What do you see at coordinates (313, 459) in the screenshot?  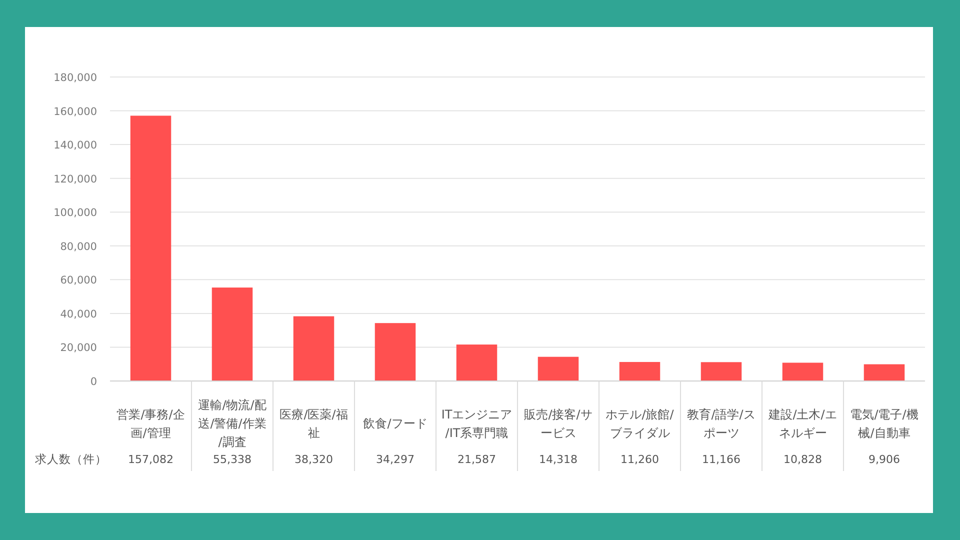 I see `data-label: 38,320` at bounding box center [313, 459].